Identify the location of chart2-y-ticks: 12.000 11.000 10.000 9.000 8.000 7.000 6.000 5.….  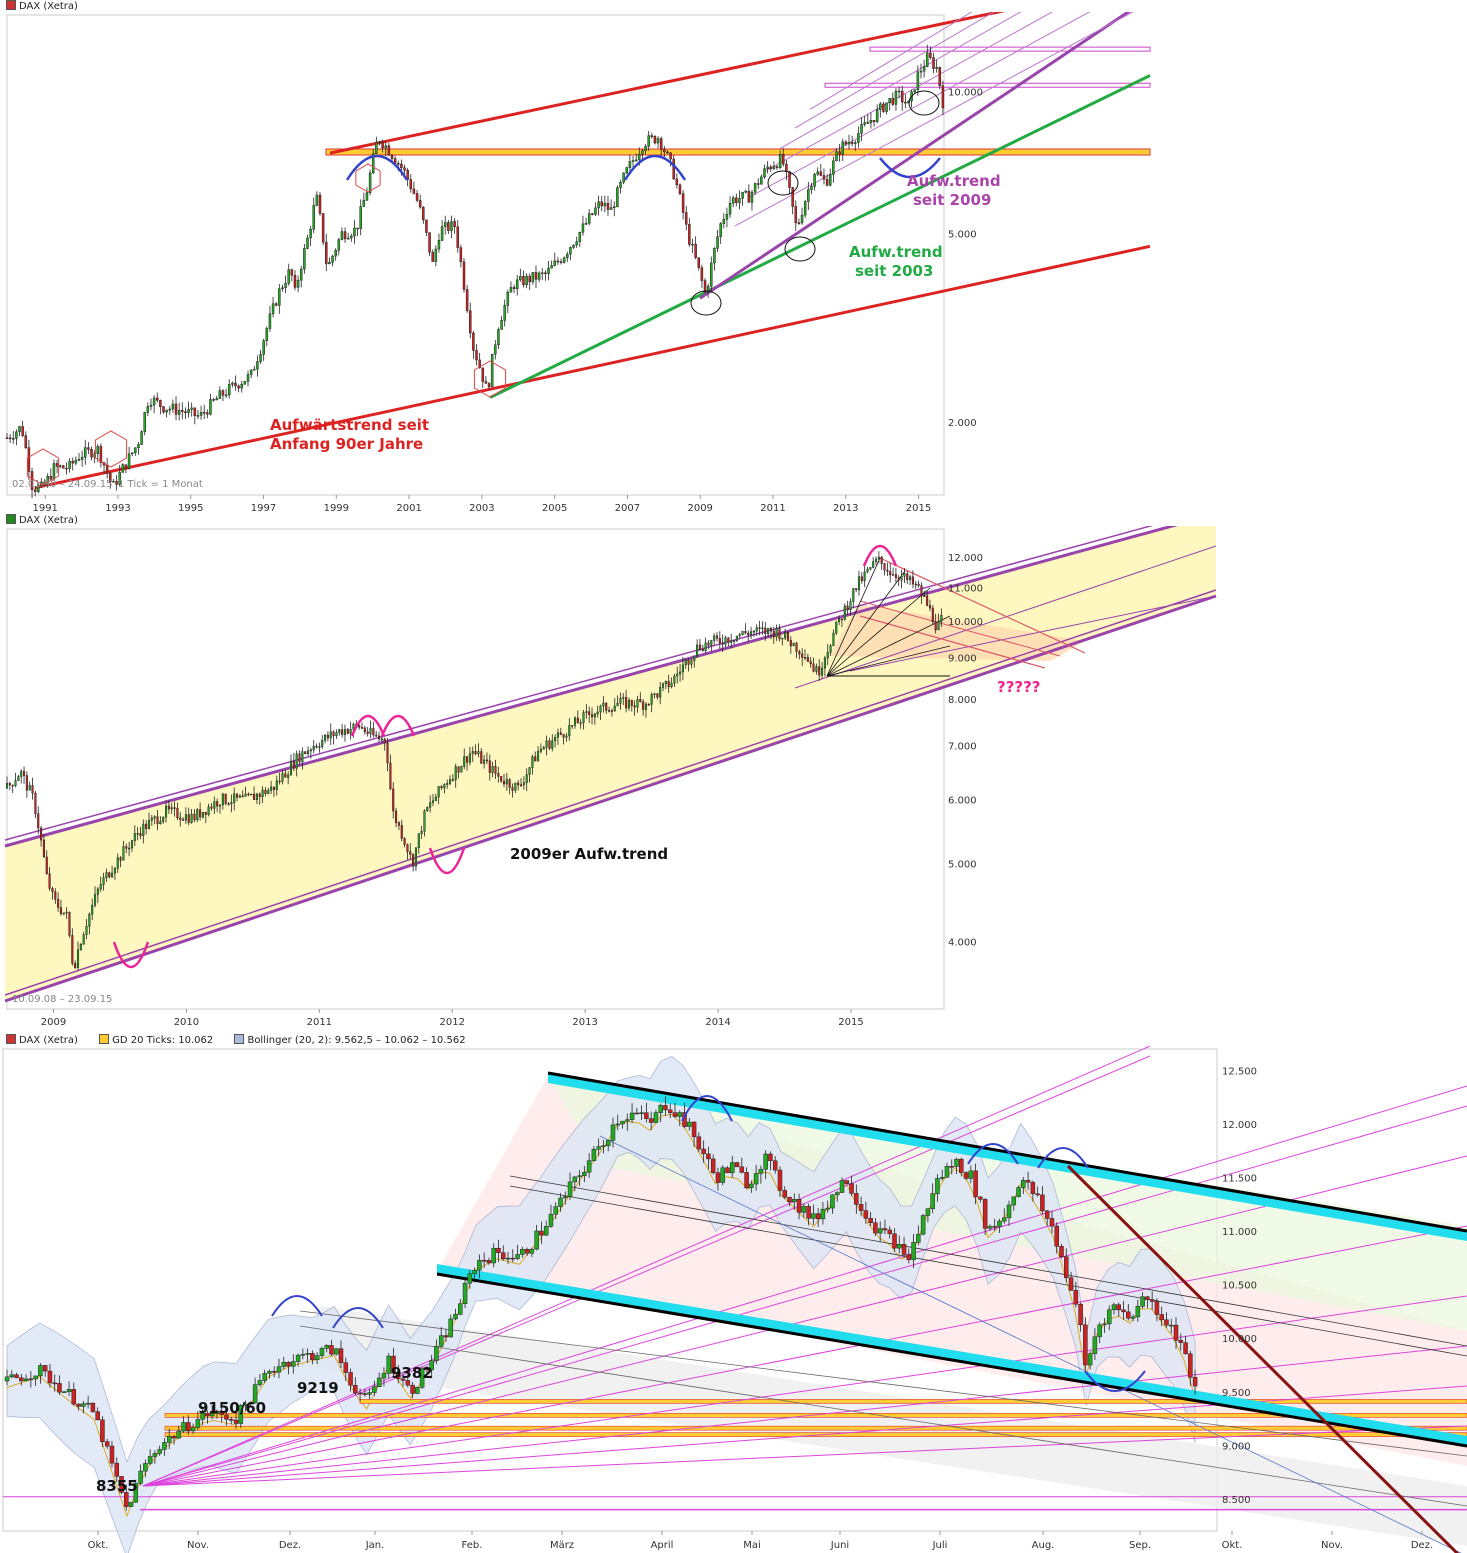
(965, 751).